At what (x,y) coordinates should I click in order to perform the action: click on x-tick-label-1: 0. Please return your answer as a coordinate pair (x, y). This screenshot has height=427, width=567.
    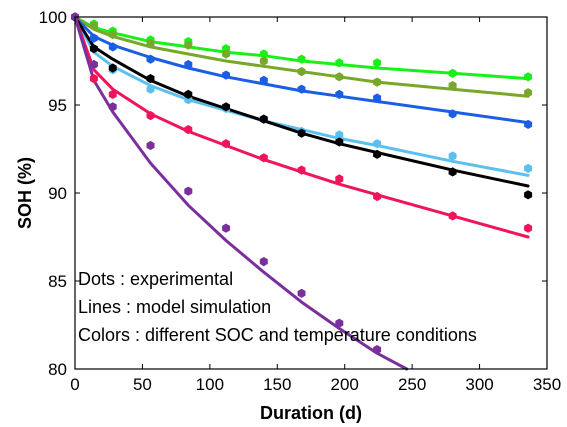
    Looking at the image, I should click on (74, 384).